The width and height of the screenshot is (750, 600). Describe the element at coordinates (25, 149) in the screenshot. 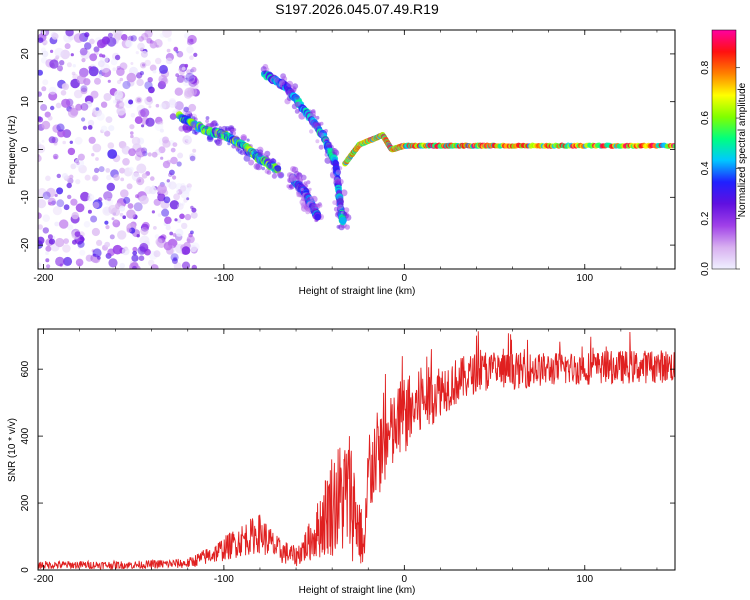

I see `y-tick-label: 0` at that location.